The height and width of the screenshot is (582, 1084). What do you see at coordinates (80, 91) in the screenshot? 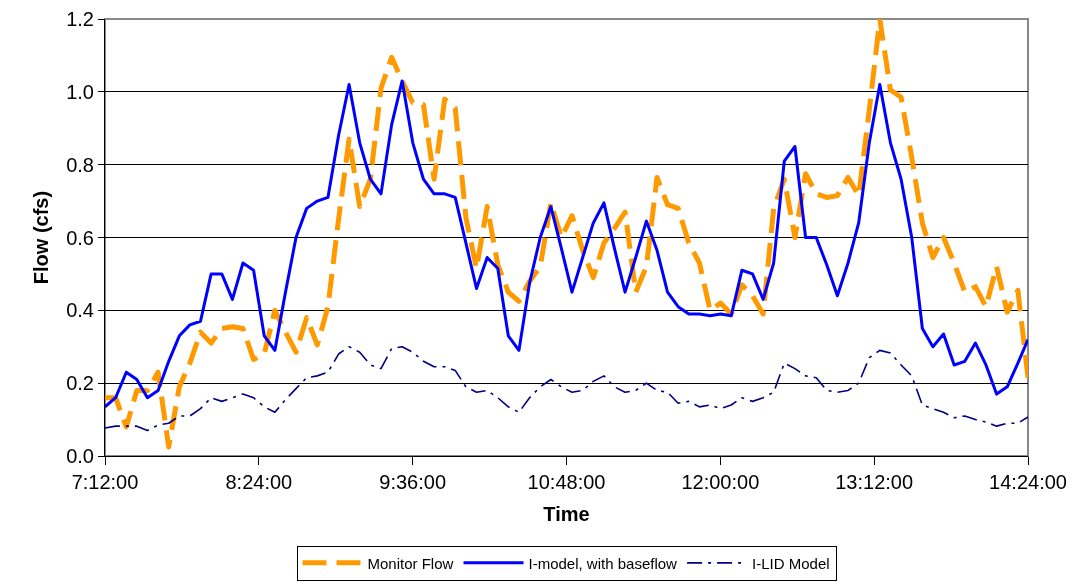
I see `y-tick-label: 1.0` at bounding box center [80, 91].